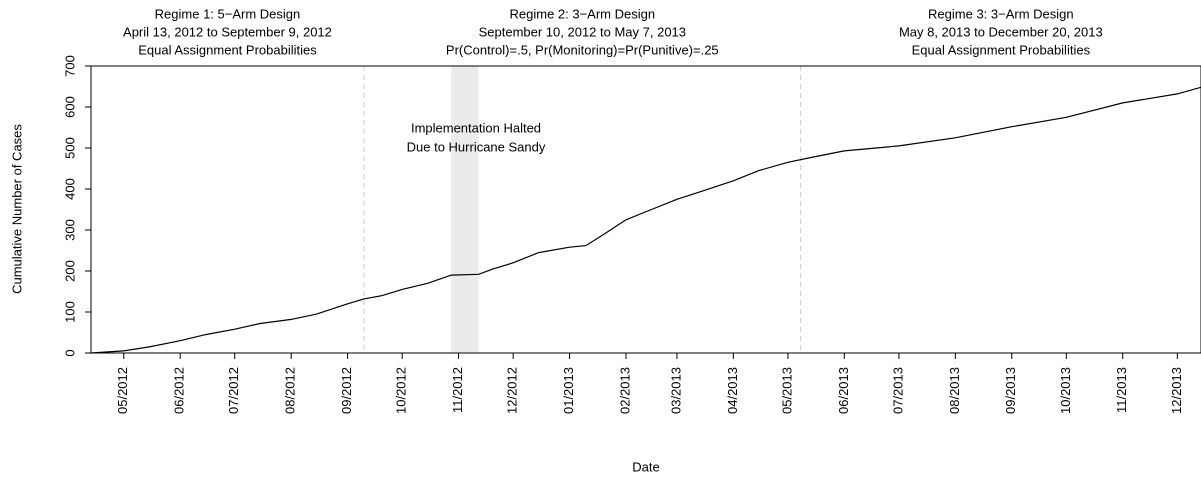 The image size is (1201, 477). What do you see at coordinates (732, 390) in the screenshot?
I see `x-tick-label: 04/2013` at bounding box center [732, 390].